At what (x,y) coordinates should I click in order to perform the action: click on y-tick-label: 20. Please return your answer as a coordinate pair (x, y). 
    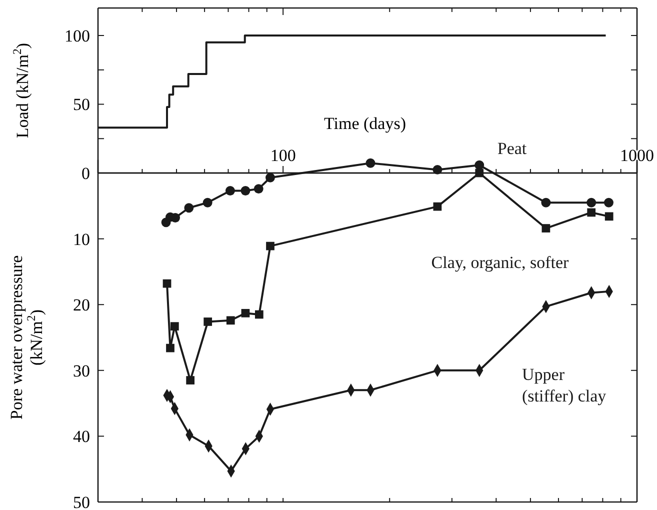
    Looking at the image, I should click on (81, 305).